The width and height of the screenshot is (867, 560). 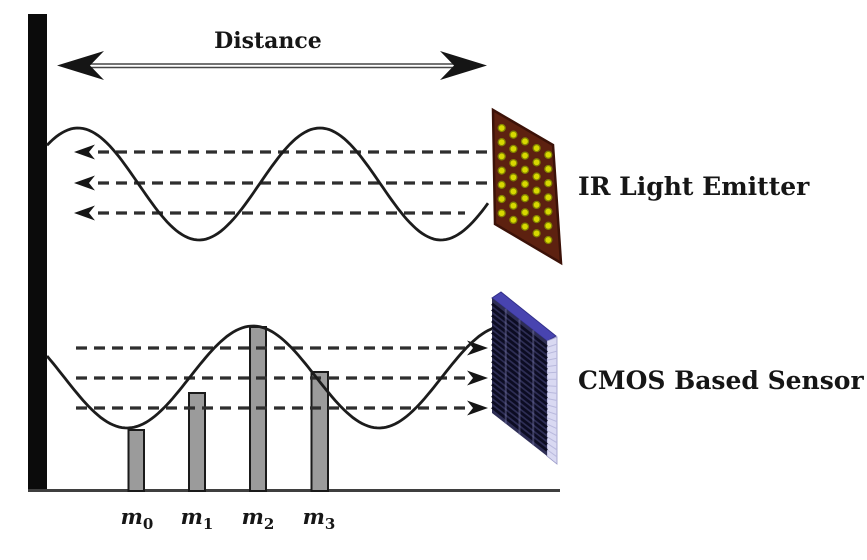 I want to click on sample-bar-m1, so click(x=197, y=442).